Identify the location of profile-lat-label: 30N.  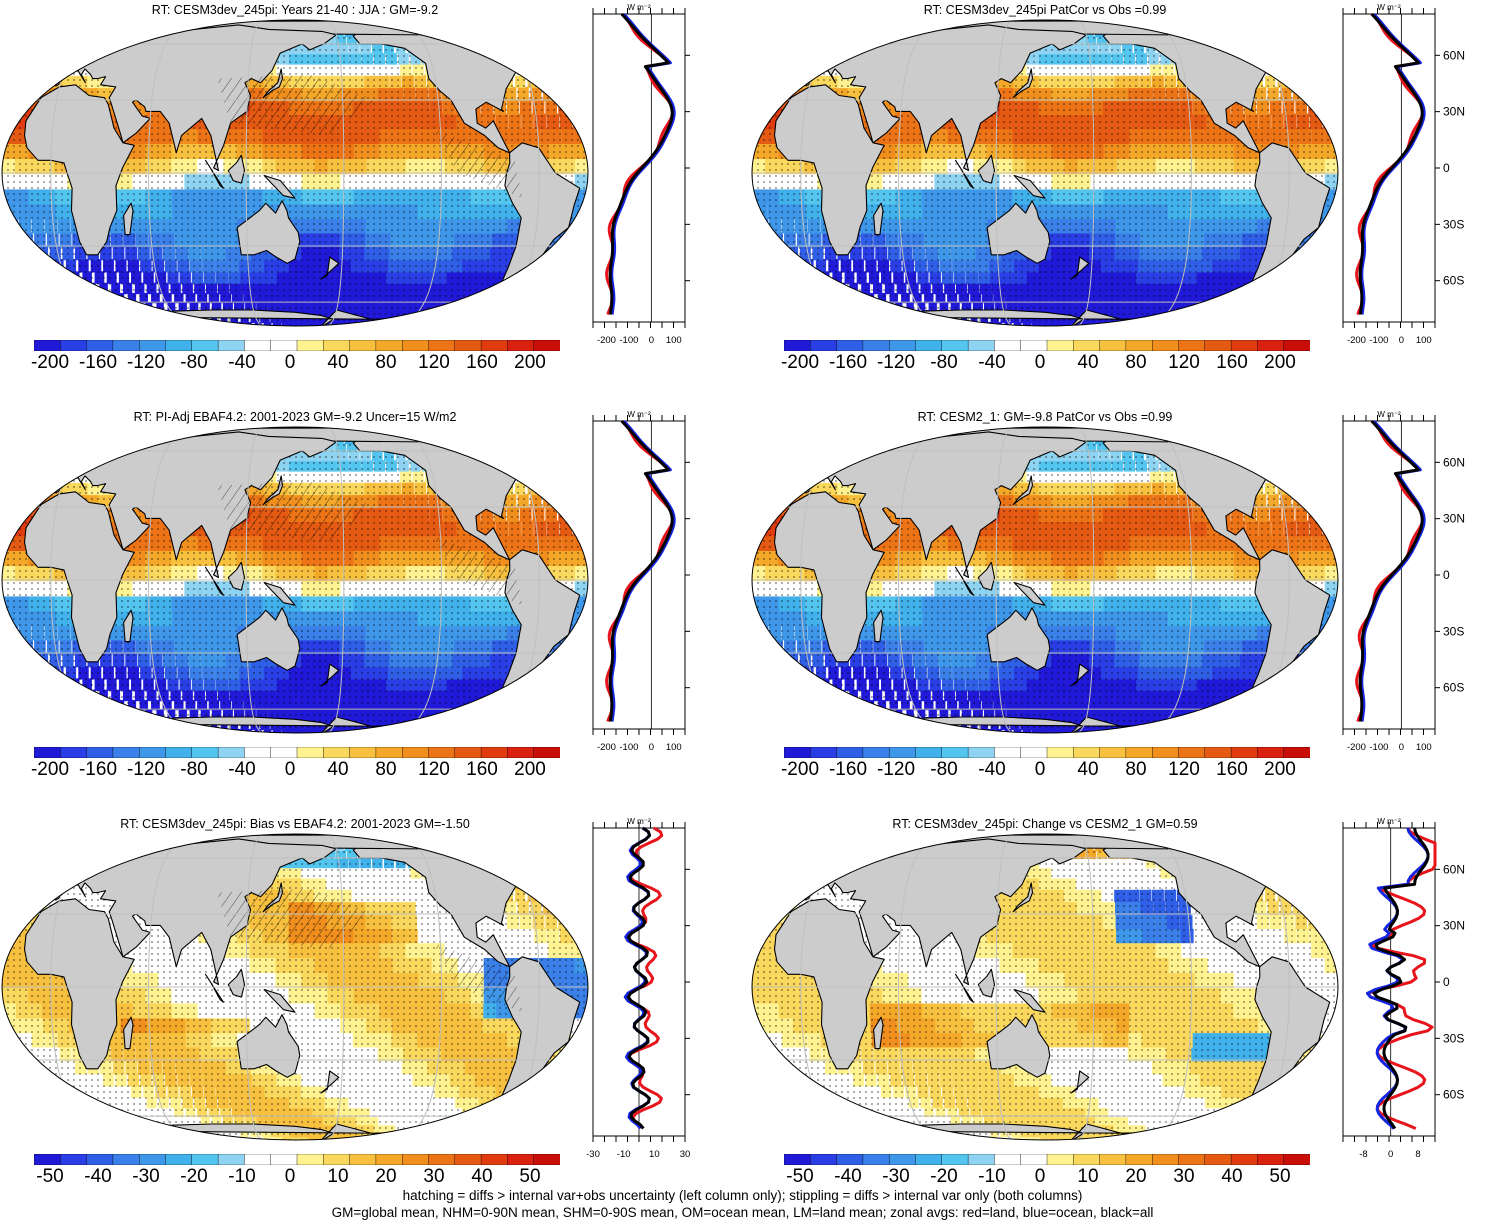
(1454, 112).